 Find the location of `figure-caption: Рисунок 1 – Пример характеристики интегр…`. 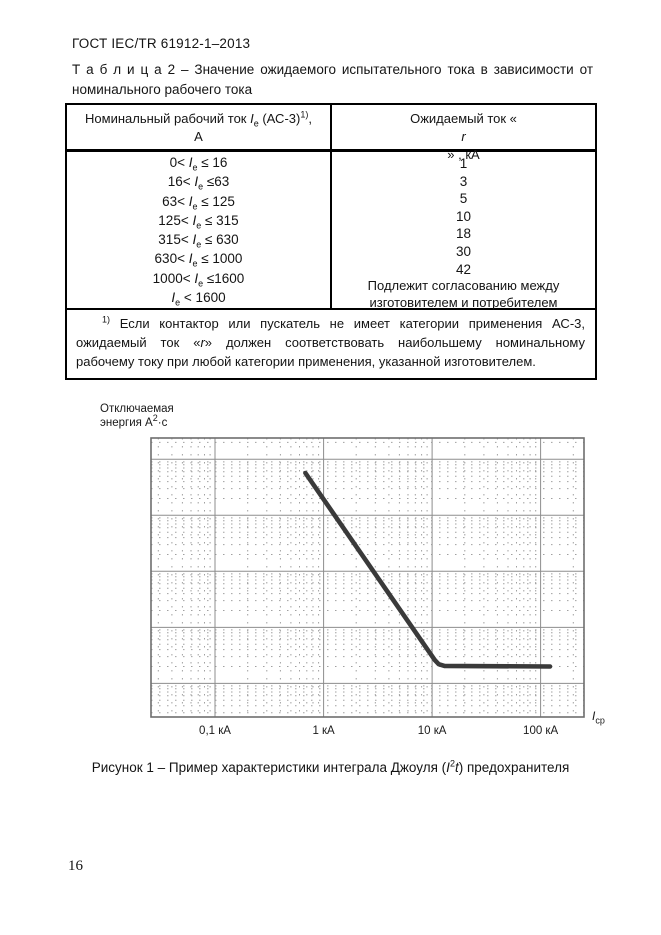

figure-caption: Рисунок 1 – Пример характеристики интегр… is located at coordinates (330, 766).